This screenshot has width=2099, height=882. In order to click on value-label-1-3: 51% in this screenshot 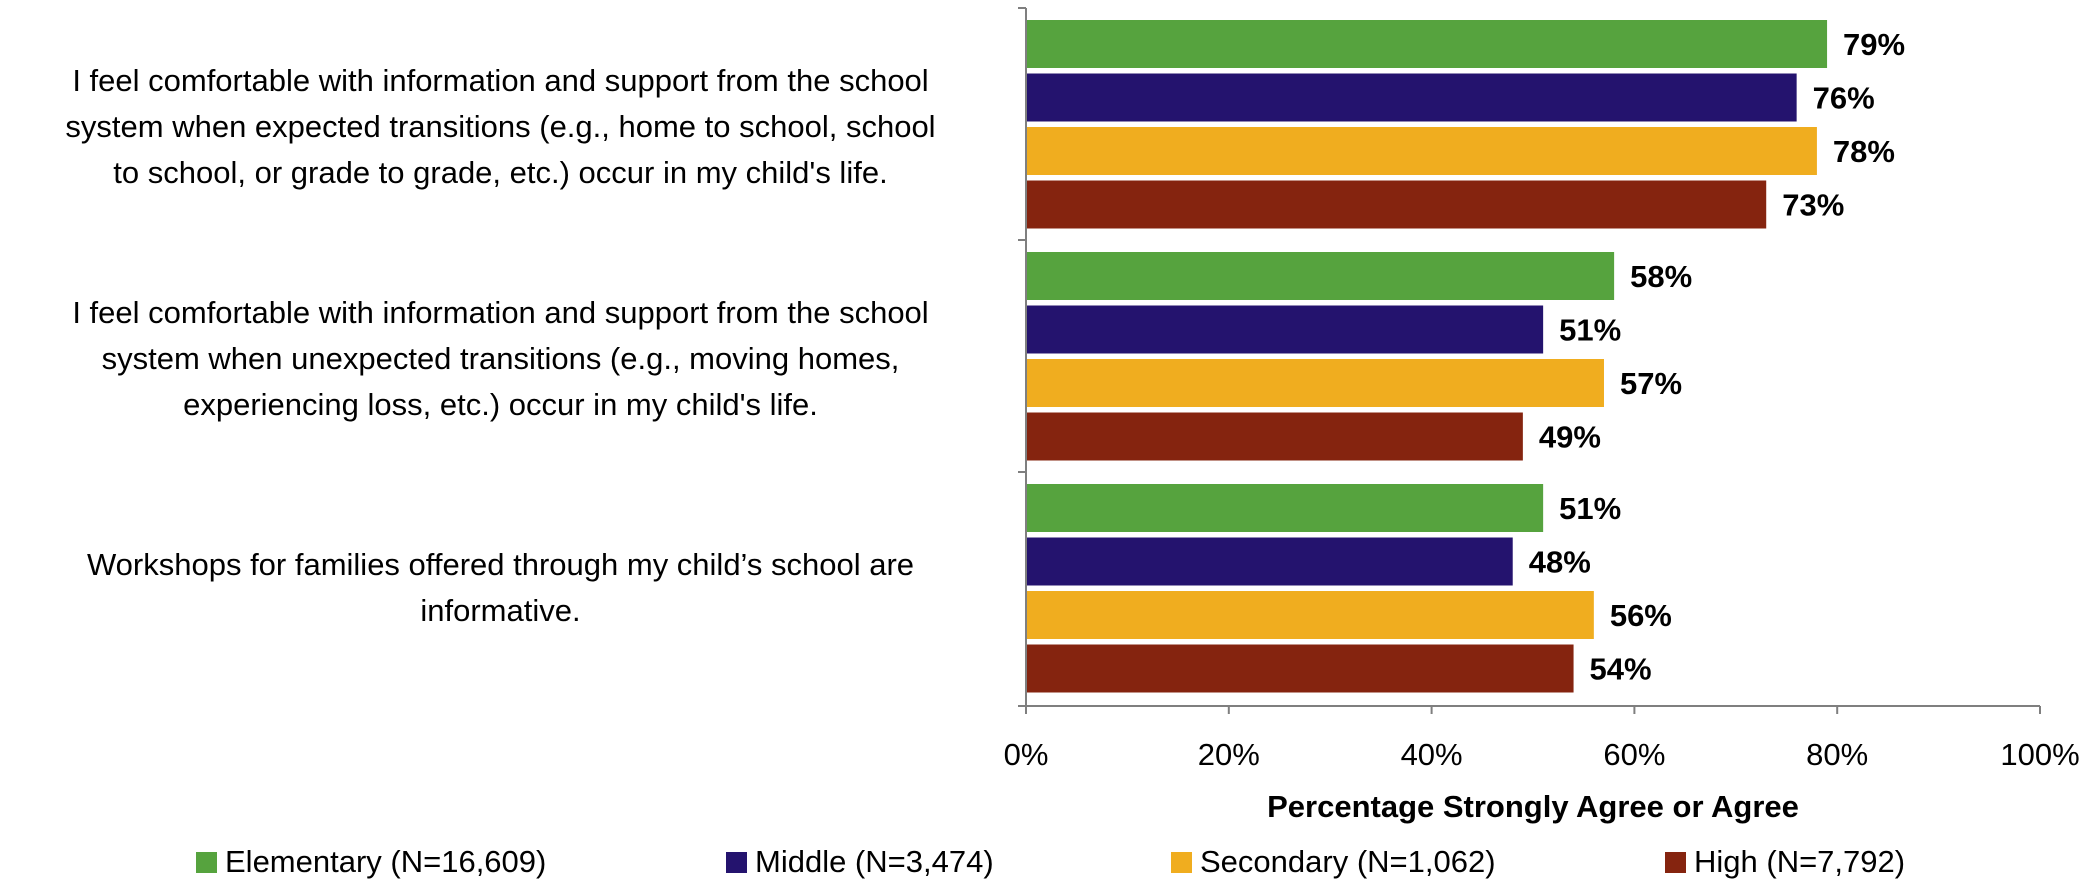, I will do `click(1590, 508)`.